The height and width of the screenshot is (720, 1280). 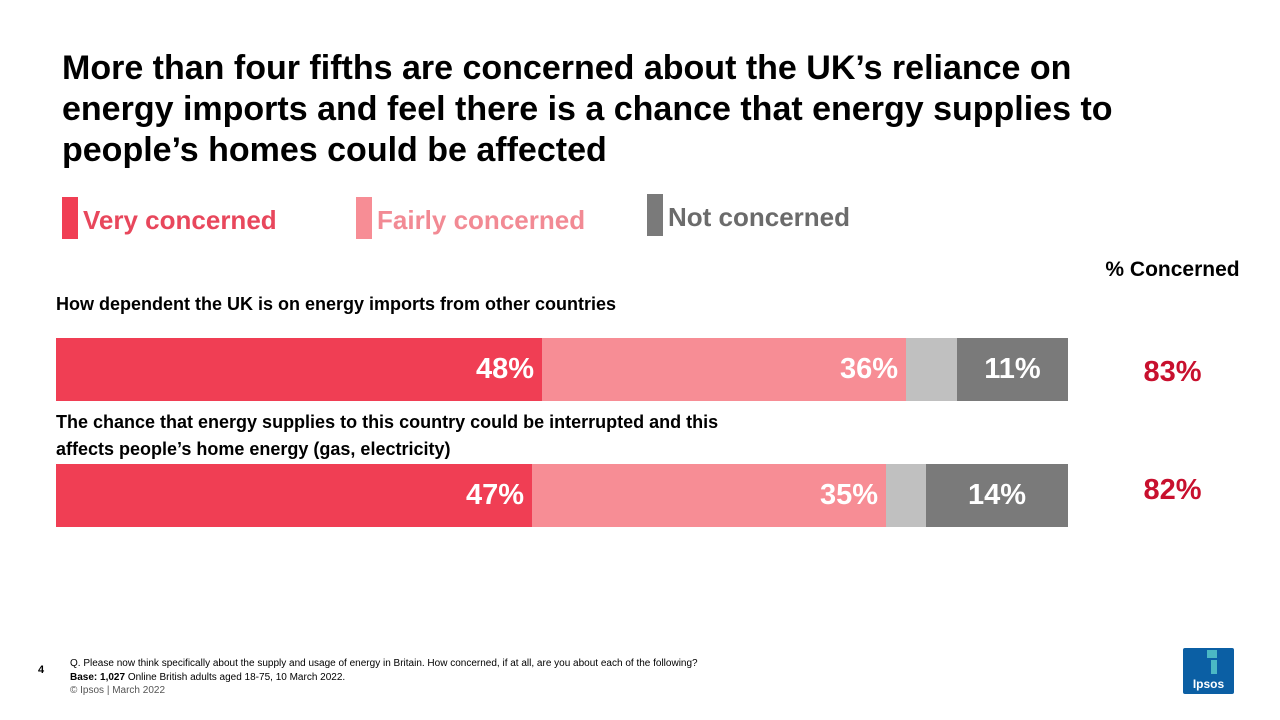 I want to click on legend-label-very: Very concerned, so click(x=180, y=220).